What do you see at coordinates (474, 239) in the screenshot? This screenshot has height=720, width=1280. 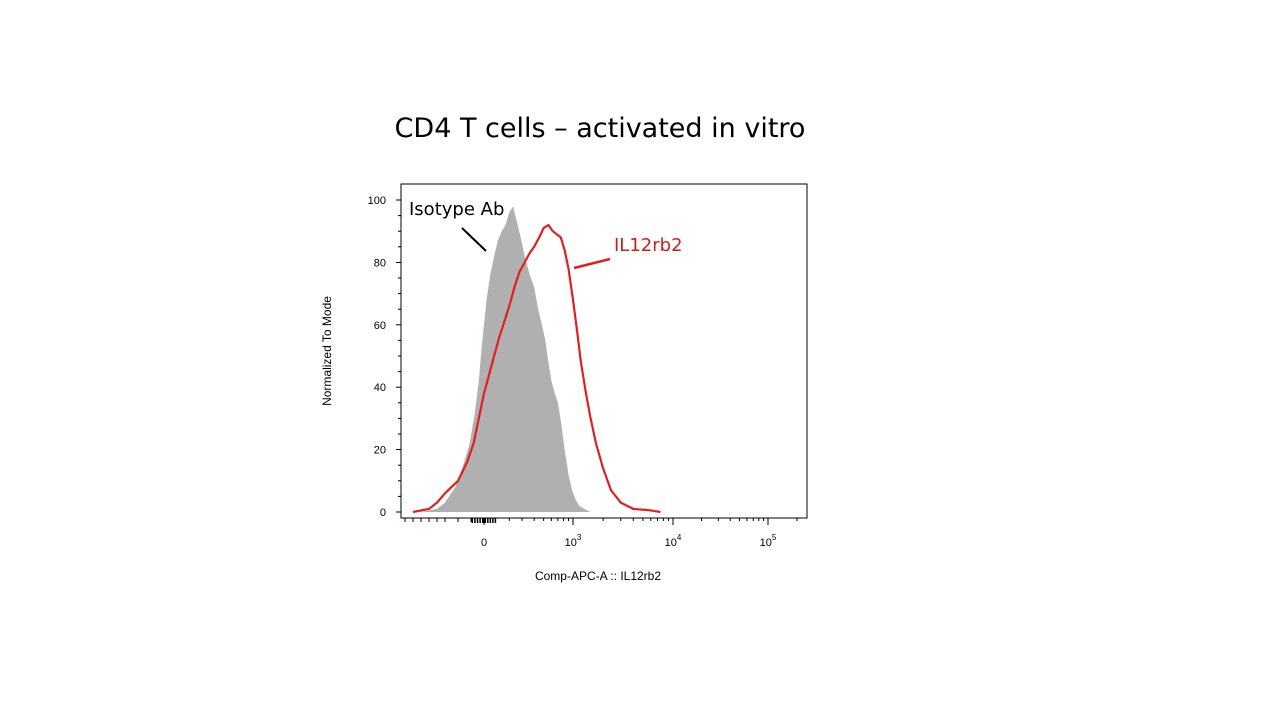 I see `annotation-isotype-ab-pointer` at bounding box center [474, 239].